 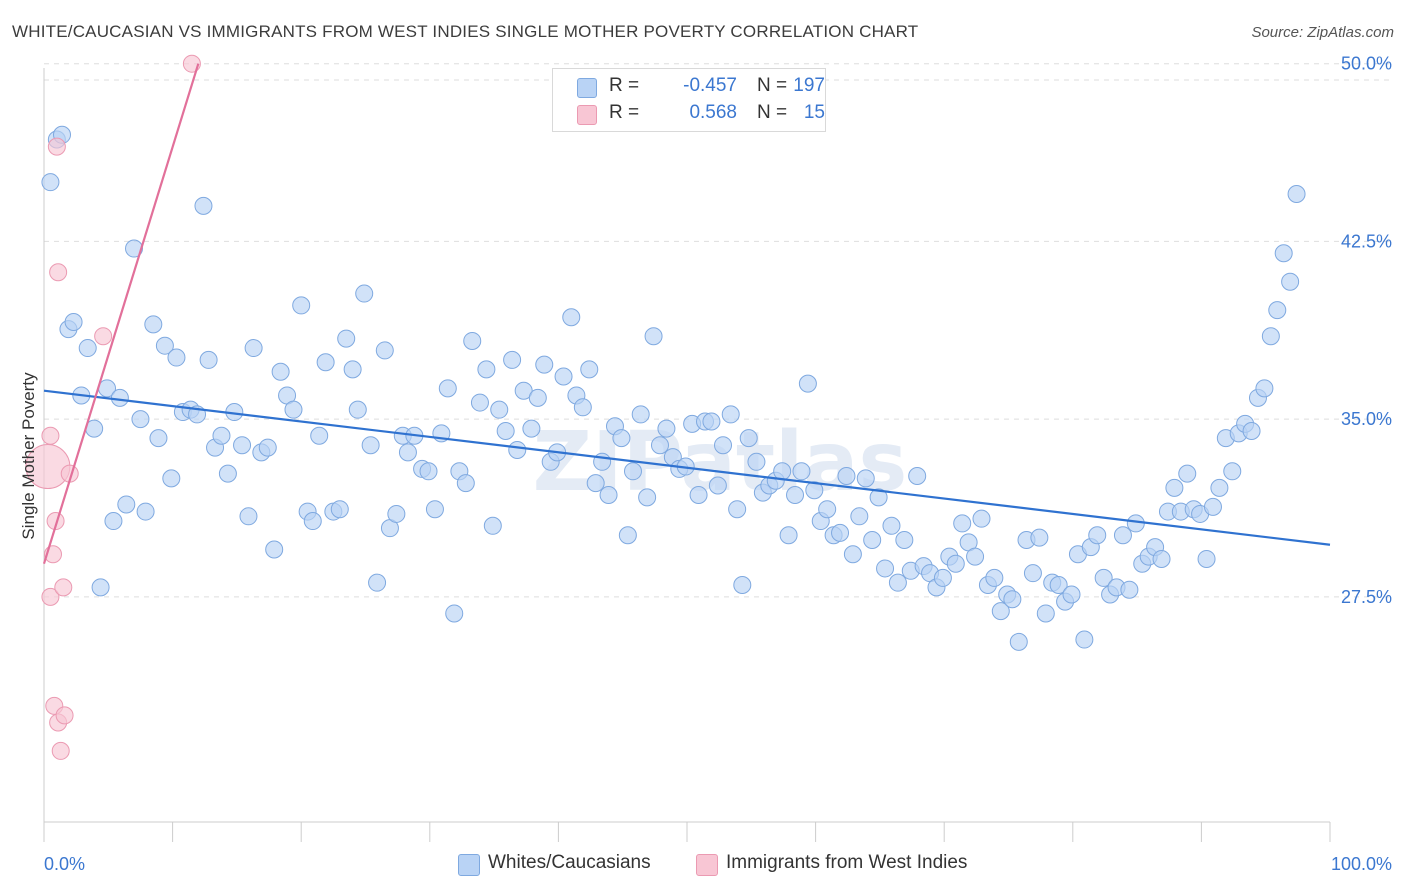 I want to click on legend-label: Whites/Caucasians, so click(x=569, y=862).